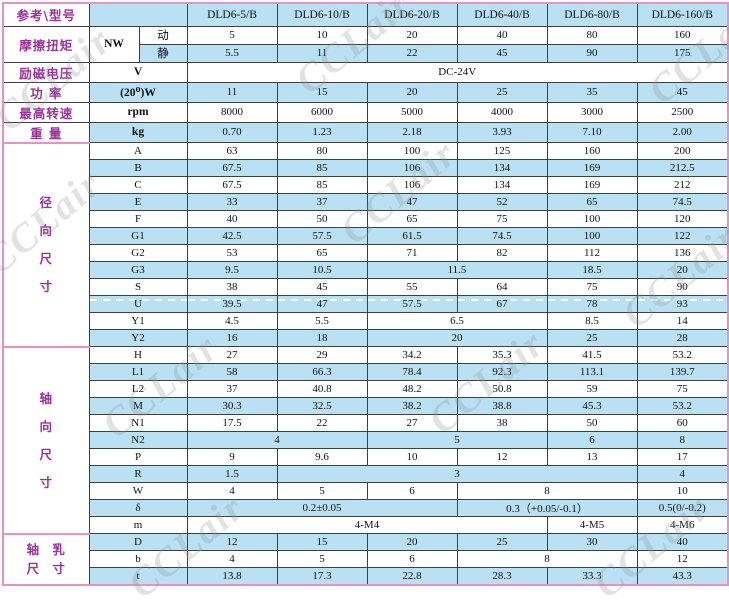  I want to click on value-cell: 6000, so click(322, 112).